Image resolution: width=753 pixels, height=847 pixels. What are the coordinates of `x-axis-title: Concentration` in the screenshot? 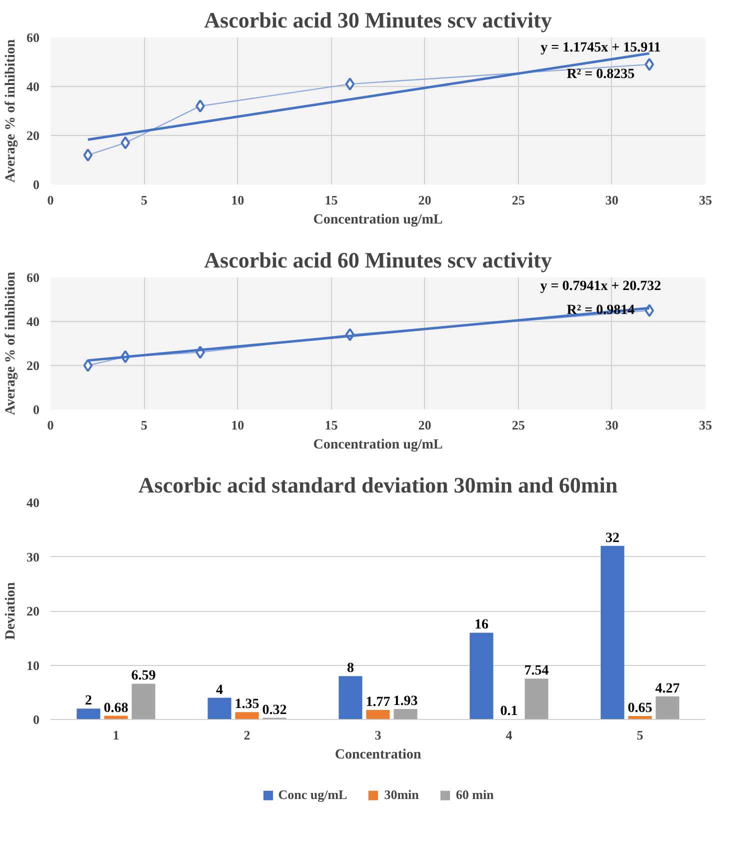 It's located at (378, 755).